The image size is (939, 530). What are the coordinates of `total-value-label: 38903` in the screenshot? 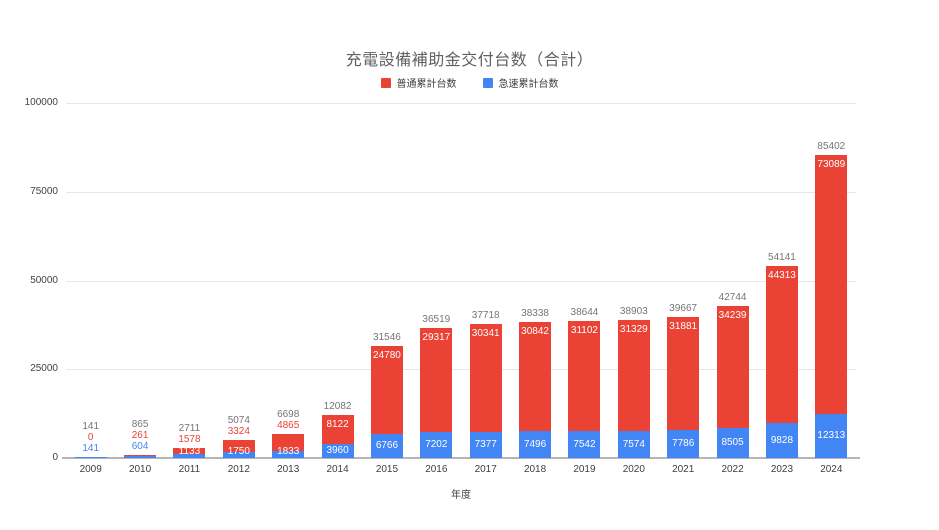 It's located at (633, 311).